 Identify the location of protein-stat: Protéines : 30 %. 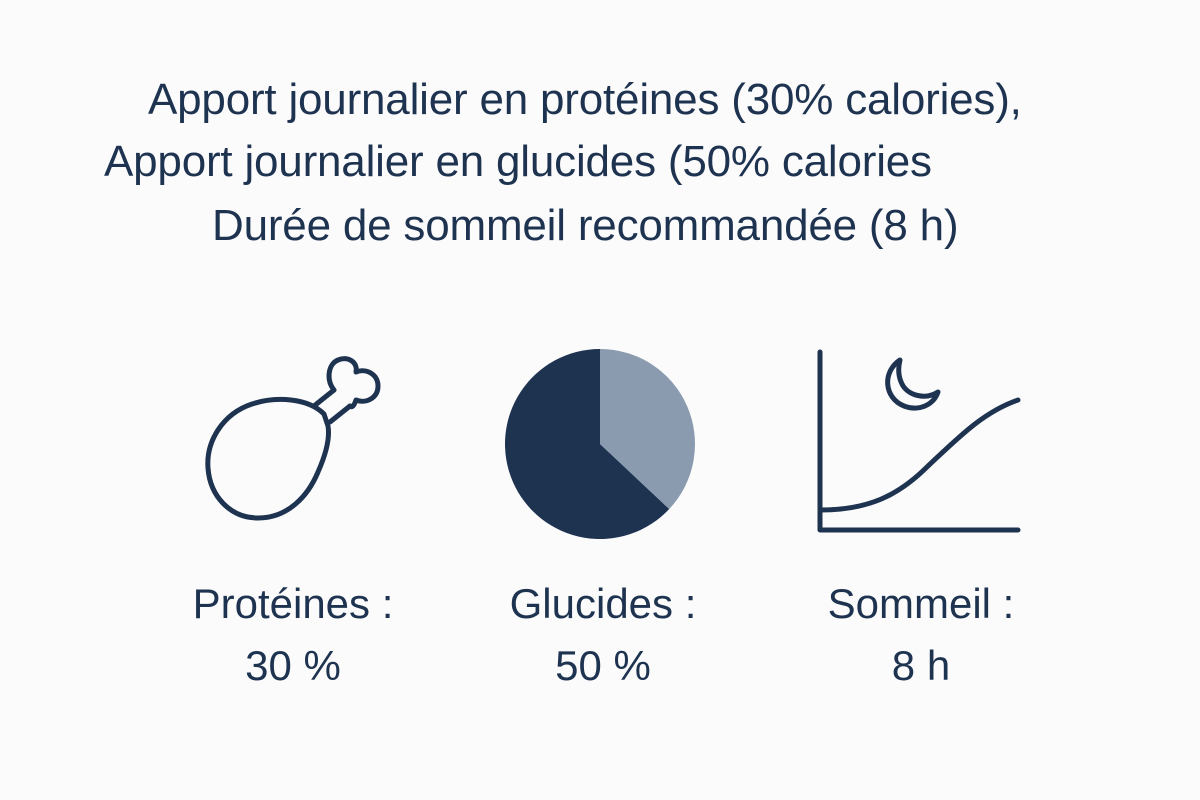
(293, 635).